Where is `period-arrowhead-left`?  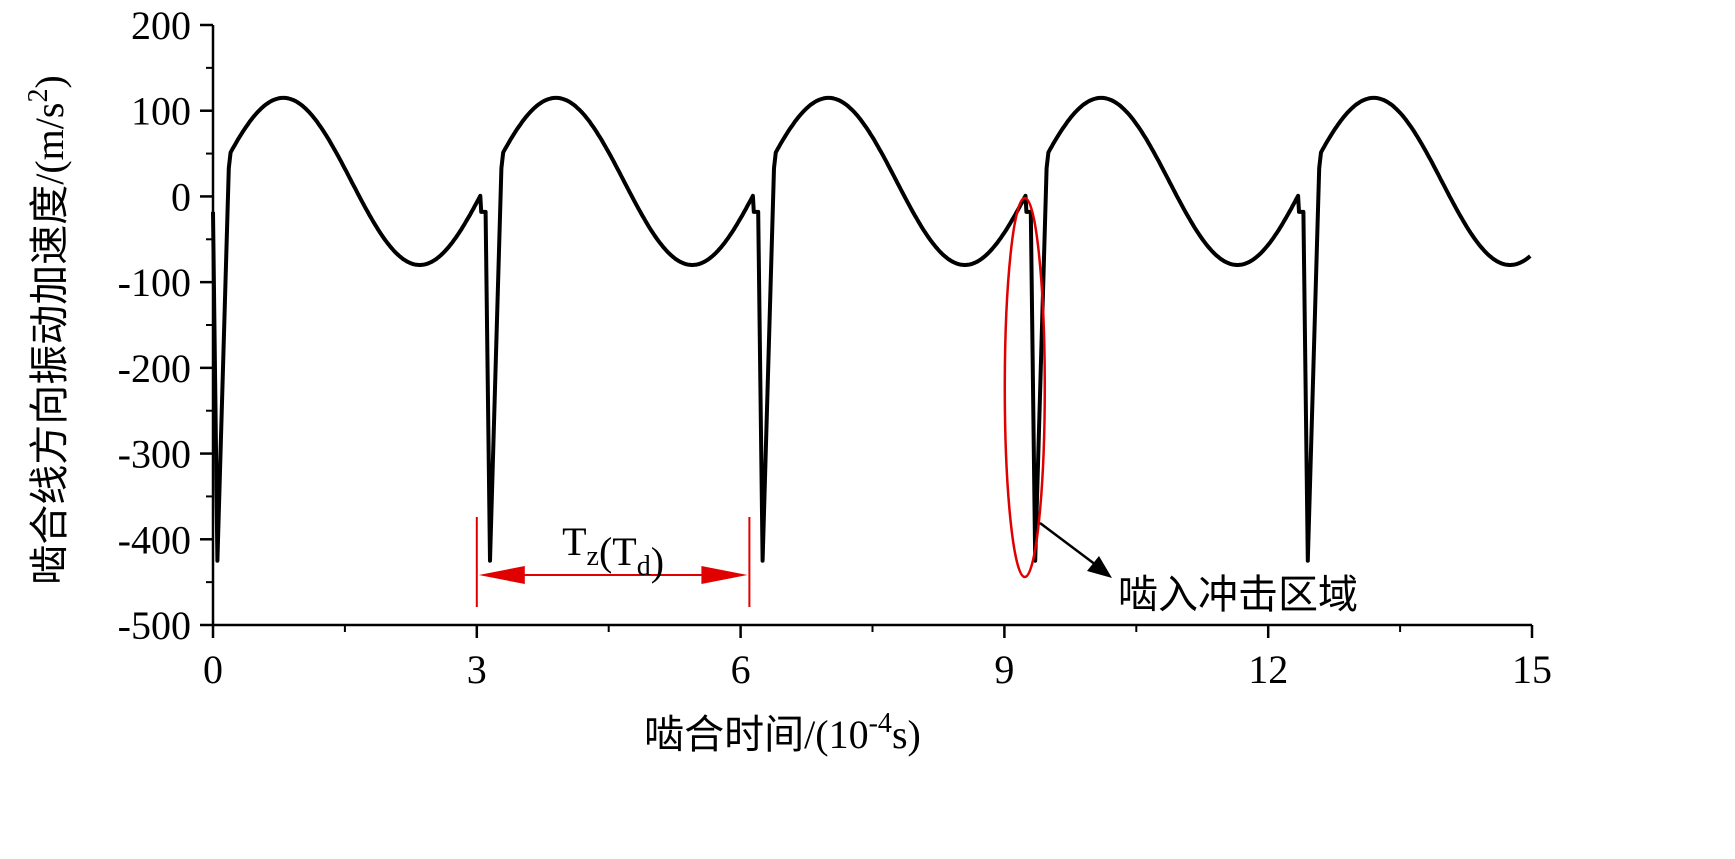 period-arrowhead-left is located at coordinates (501, 575).